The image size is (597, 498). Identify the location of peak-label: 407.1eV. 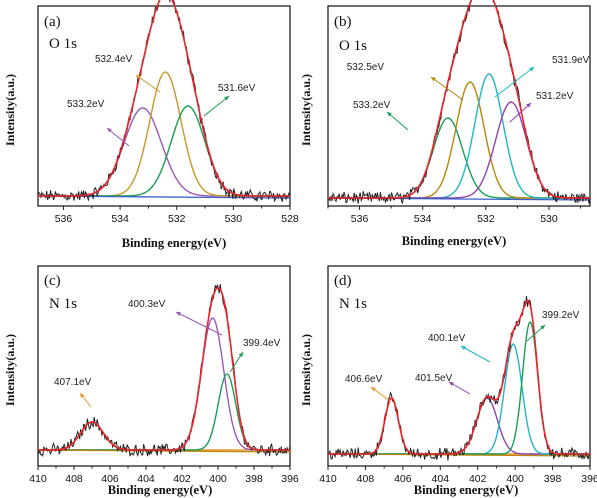
(73, 382).